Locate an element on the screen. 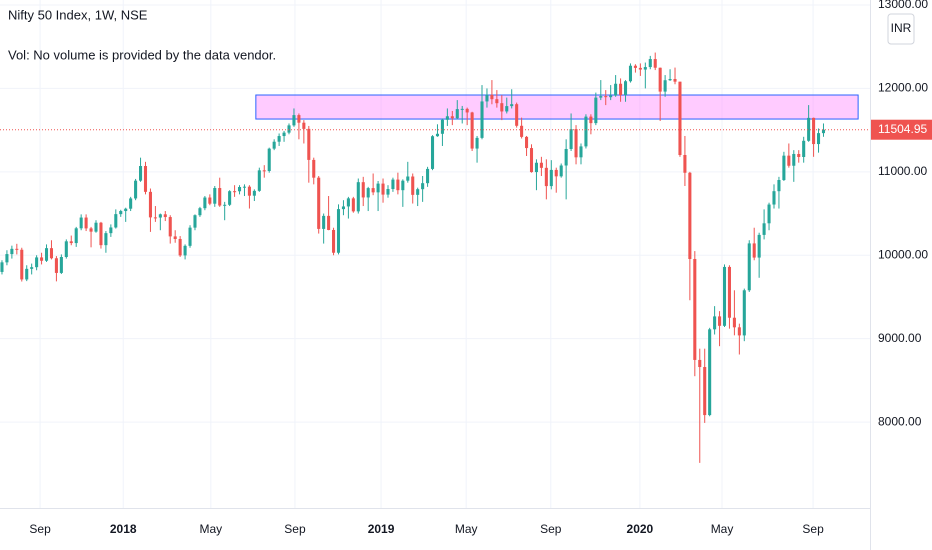 Image resolution: width=932 pixels, height=550 pixels. x-tick-label: May is located at coordinates (466, 529).